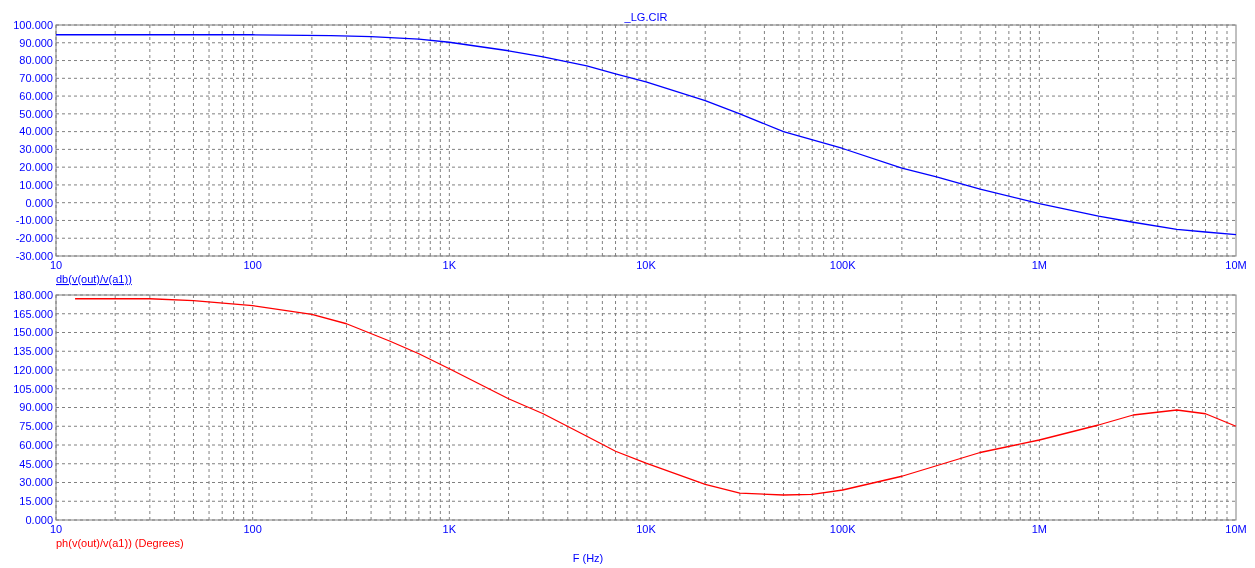 The width and height of the screenshot is (1255, 568). I want to click on y-tick-label: 15.000, so click(36, 501).